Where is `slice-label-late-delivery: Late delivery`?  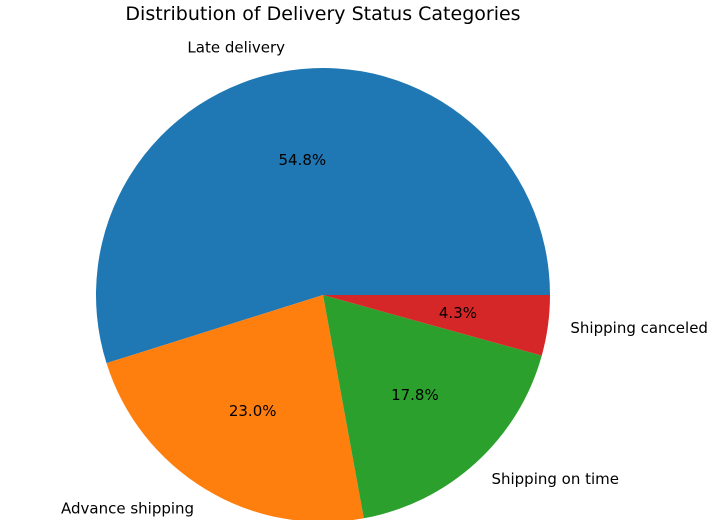
slice-label-late-delivery: Late delivery is located at coordinates (236, 48).